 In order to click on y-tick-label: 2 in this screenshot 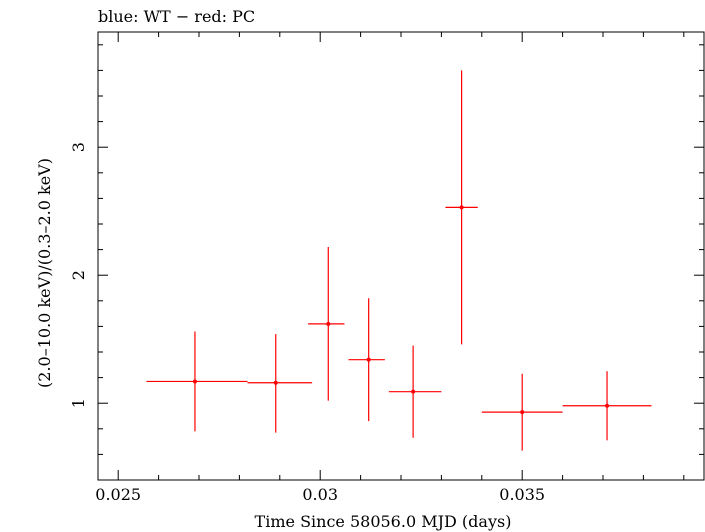, I will do `click(78, 275)`.